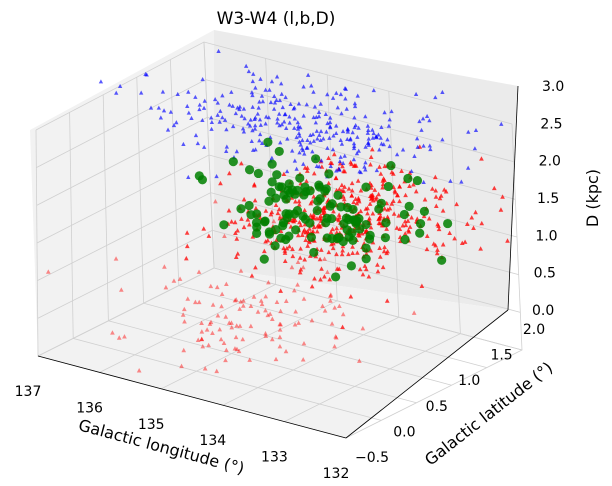  Describe the element at coordinates (212, 441) in the screenshot. I see `tick-label: 134` at that location.